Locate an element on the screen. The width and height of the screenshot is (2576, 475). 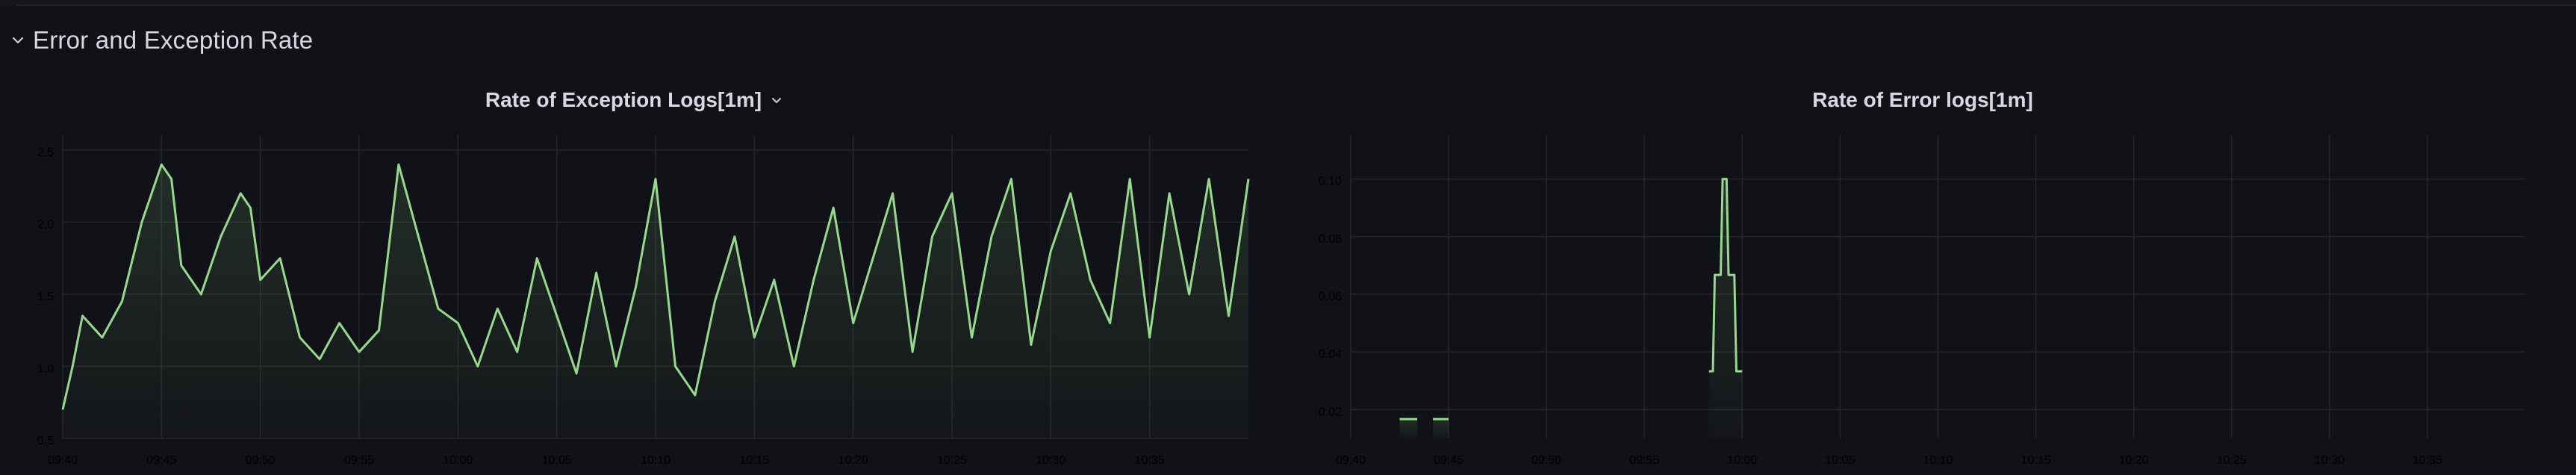
y-tick-label: 2.5 is located at coordinates (45, 152).